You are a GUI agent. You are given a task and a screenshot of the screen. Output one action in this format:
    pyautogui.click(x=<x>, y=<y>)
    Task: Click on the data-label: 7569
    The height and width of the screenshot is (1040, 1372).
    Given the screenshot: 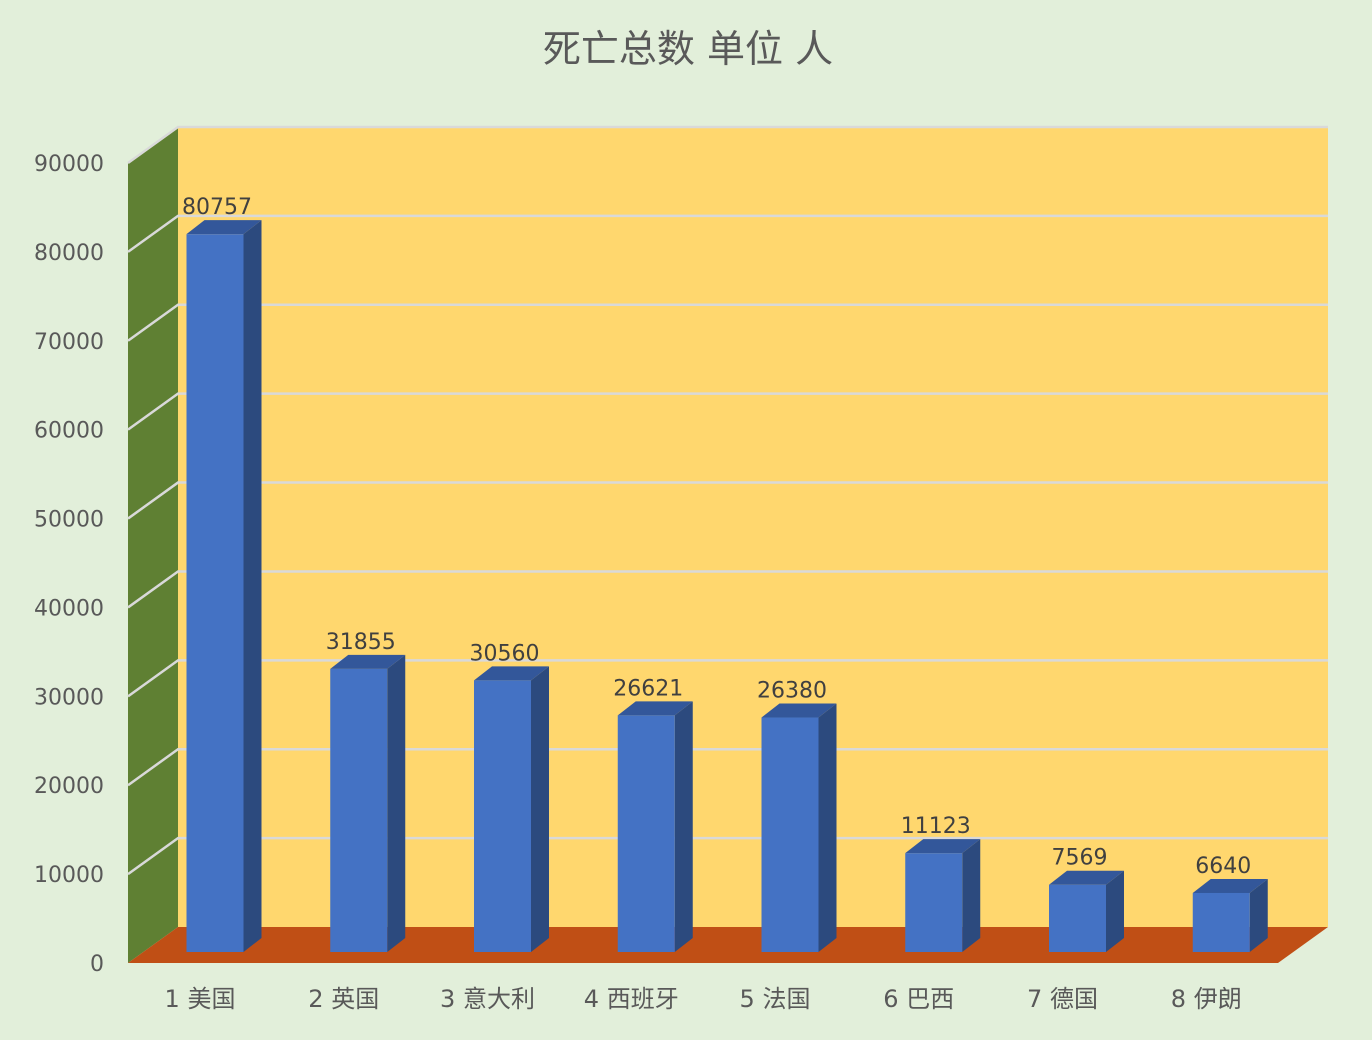 What is the action you would take?
    pyautogui.click(x=1080, y=858)
    